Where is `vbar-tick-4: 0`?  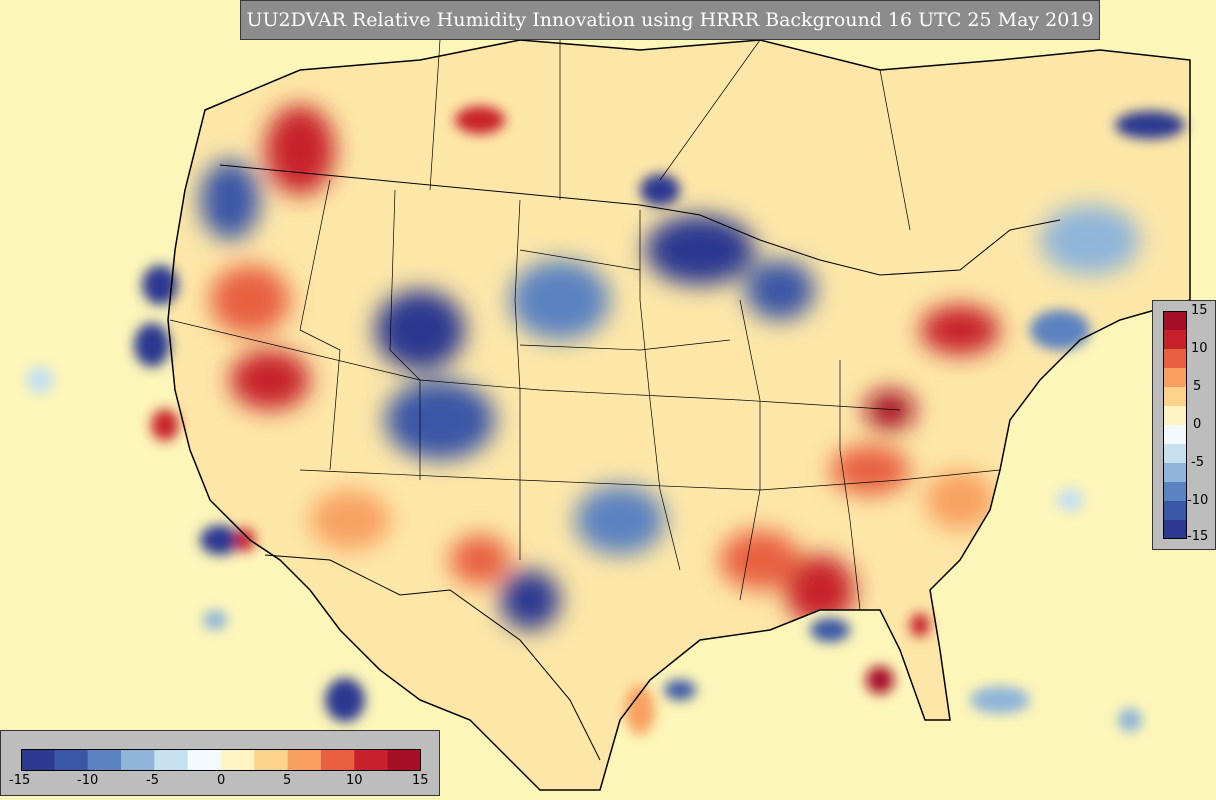 vbar-tick-4: 0 is located at coordinates (1197, 424).